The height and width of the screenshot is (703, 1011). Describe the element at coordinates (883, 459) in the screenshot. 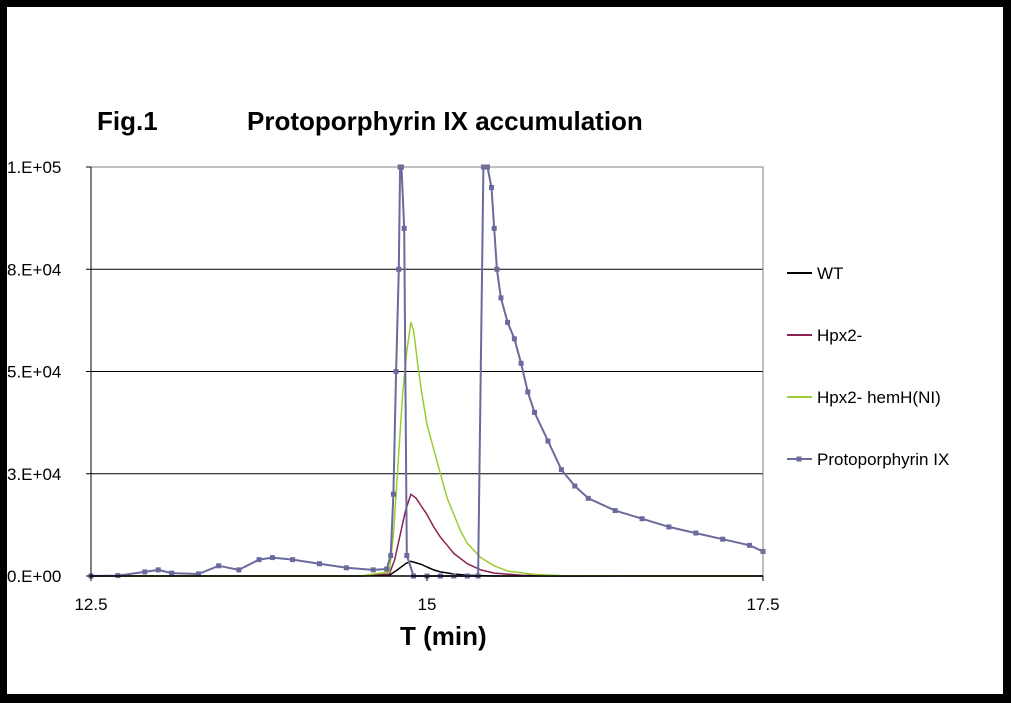

I see `legend-label: Protoporphyrin IX` at that location.